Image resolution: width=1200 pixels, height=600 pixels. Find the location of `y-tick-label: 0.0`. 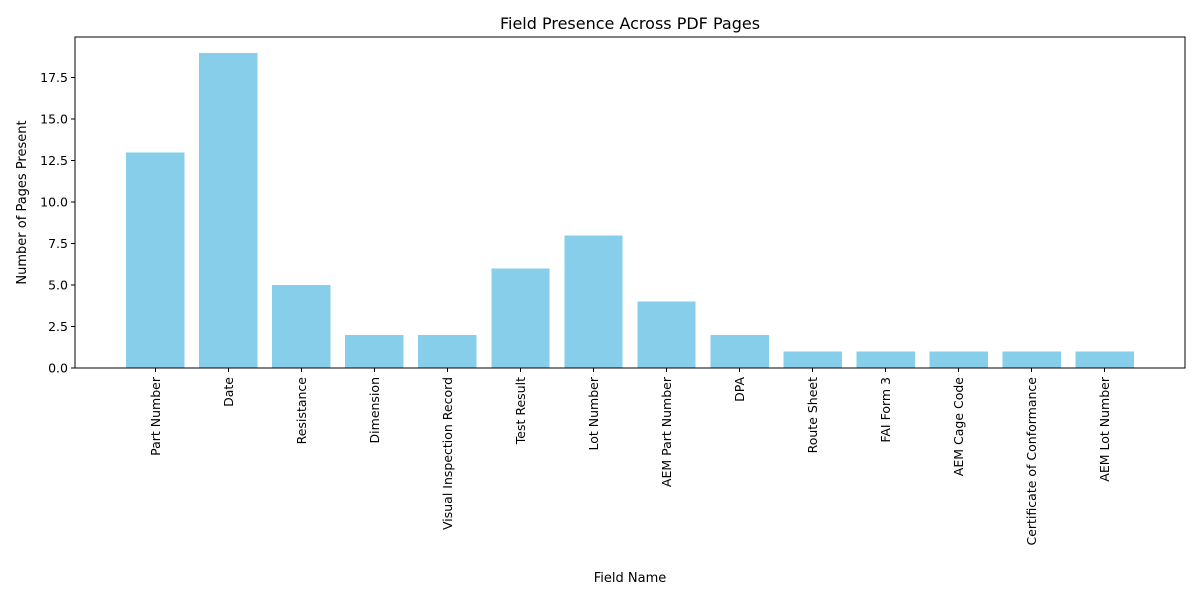

y-tick-label: 0.0 is located at coordinates (58, 368).